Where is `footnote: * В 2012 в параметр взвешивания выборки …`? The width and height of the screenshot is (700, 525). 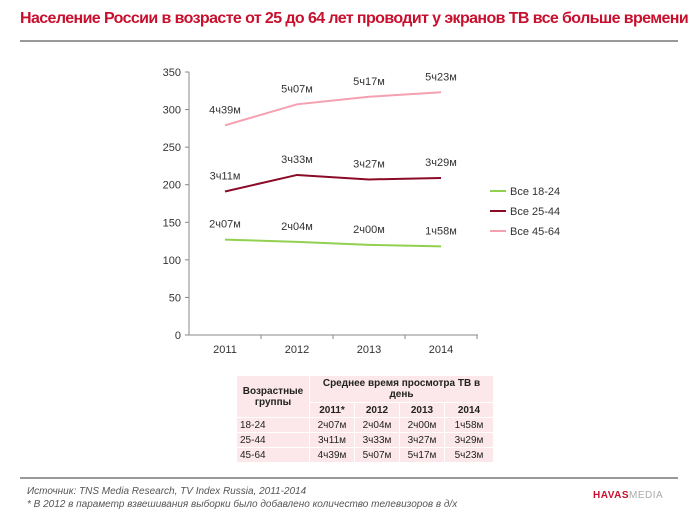
footnote: * В 2012 в параметр взвешивания выборки … is located at coordinates (242, 504).